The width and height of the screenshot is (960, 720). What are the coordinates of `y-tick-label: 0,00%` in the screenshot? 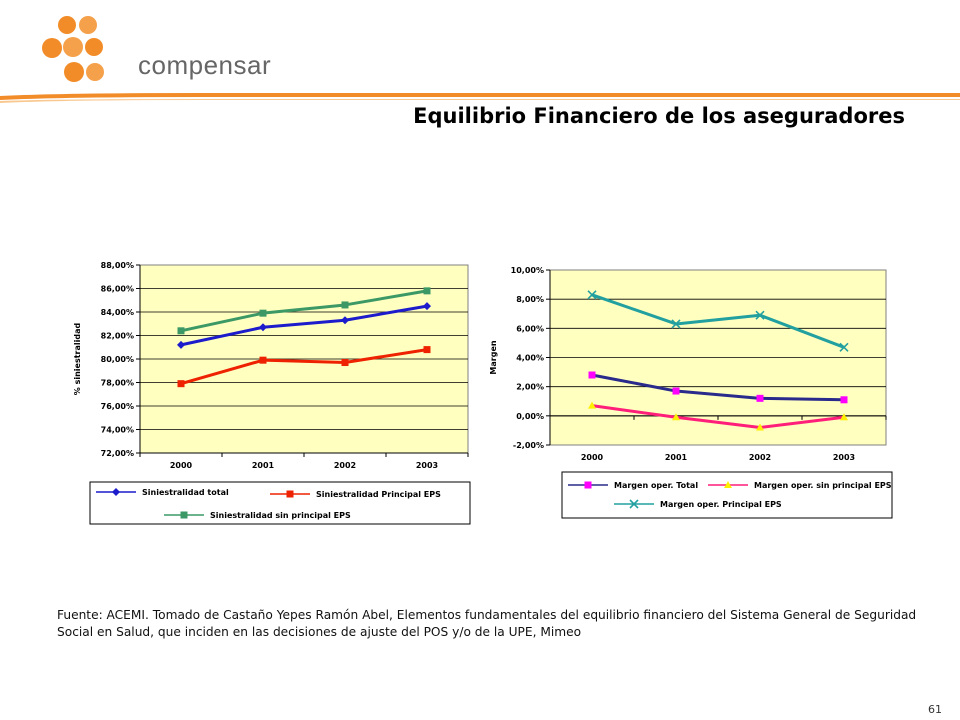 It's located at (530, 416).